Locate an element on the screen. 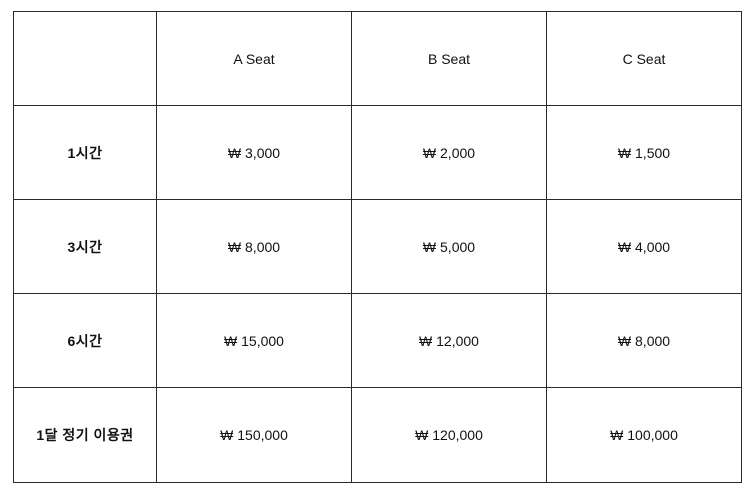 The width and height of the screenshot is (745, 500). price-cell: ₩ 4,000 is located at coordinates (644, 246).